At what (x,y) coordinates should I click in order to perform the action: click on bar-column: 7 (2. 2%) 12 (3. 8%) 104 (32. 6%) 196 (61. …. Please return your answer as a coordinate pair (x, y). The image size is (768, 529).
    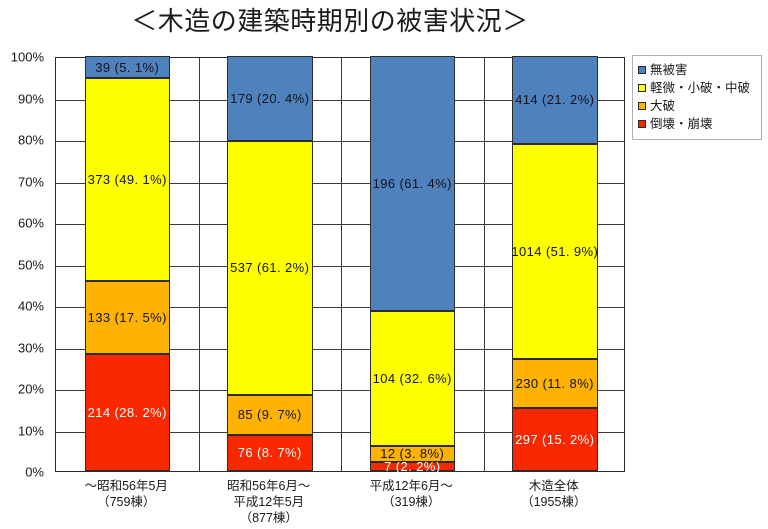
    Looking at the image, I should click on (412, 265).